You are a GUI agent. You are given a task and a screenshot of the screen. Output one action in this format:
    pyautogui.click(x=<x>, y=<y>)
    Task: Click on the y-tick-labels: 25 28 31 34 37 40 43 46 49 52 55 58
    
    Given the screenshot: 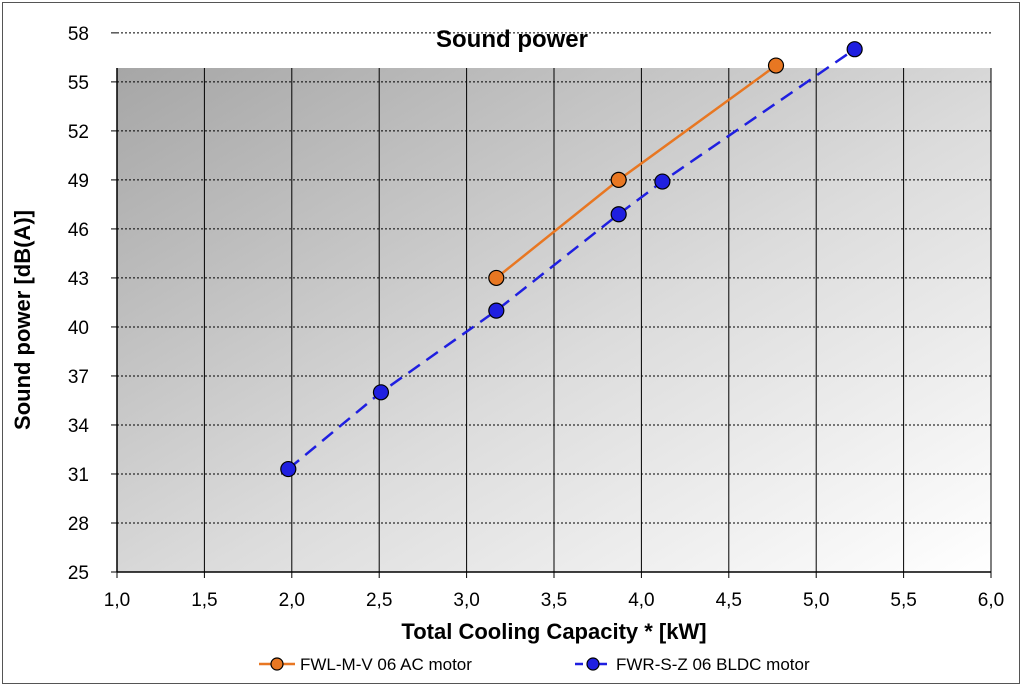 What is the action you would take?
    pyautogui.click(x=79, y=304)
    